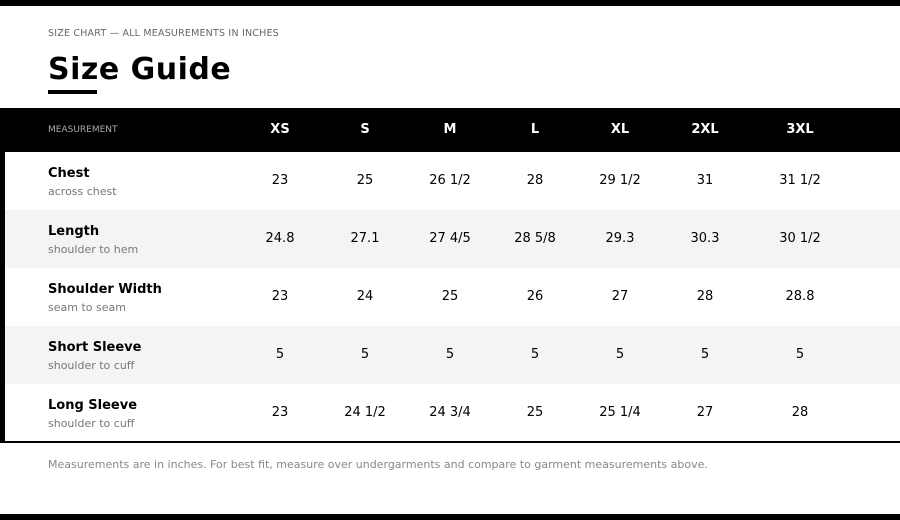 This screenshot has height=520, width=900. I want to click on cell: 26, so click(535, 296).